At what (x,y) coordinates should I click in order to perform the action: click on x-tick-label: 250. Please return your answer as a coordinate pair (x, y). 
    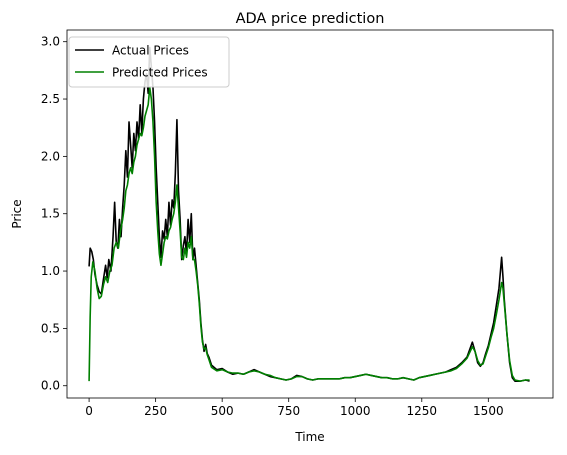
    Looking at the image, I should click on (155, 411).